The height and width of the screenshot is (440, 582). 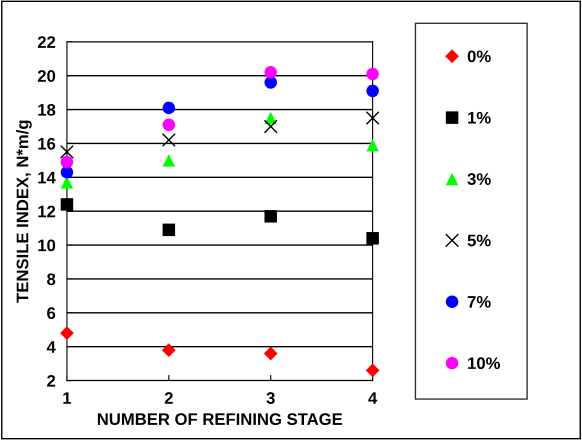 I want to click on legend-label: 10%, so click(x=484, y=363).